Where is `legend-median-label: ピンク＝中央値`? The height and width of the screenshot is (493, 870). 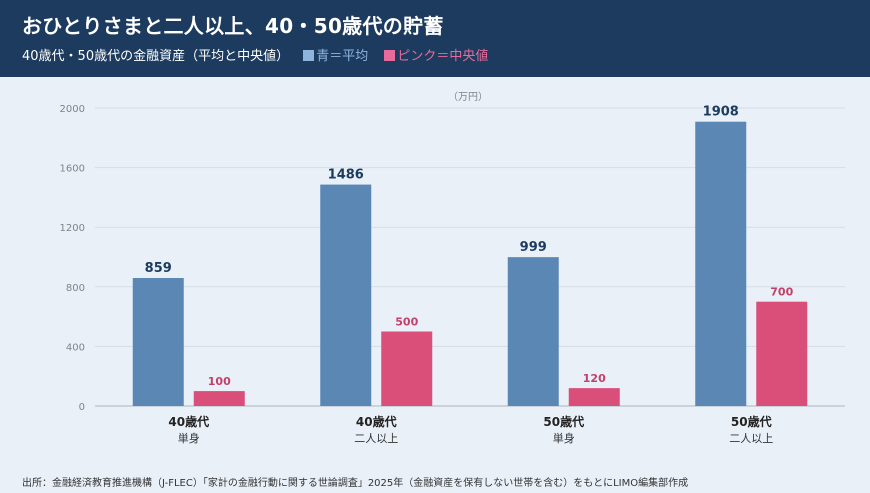 legend-median-label: ピンク＝中央値 is located at coordinates (443, 56).